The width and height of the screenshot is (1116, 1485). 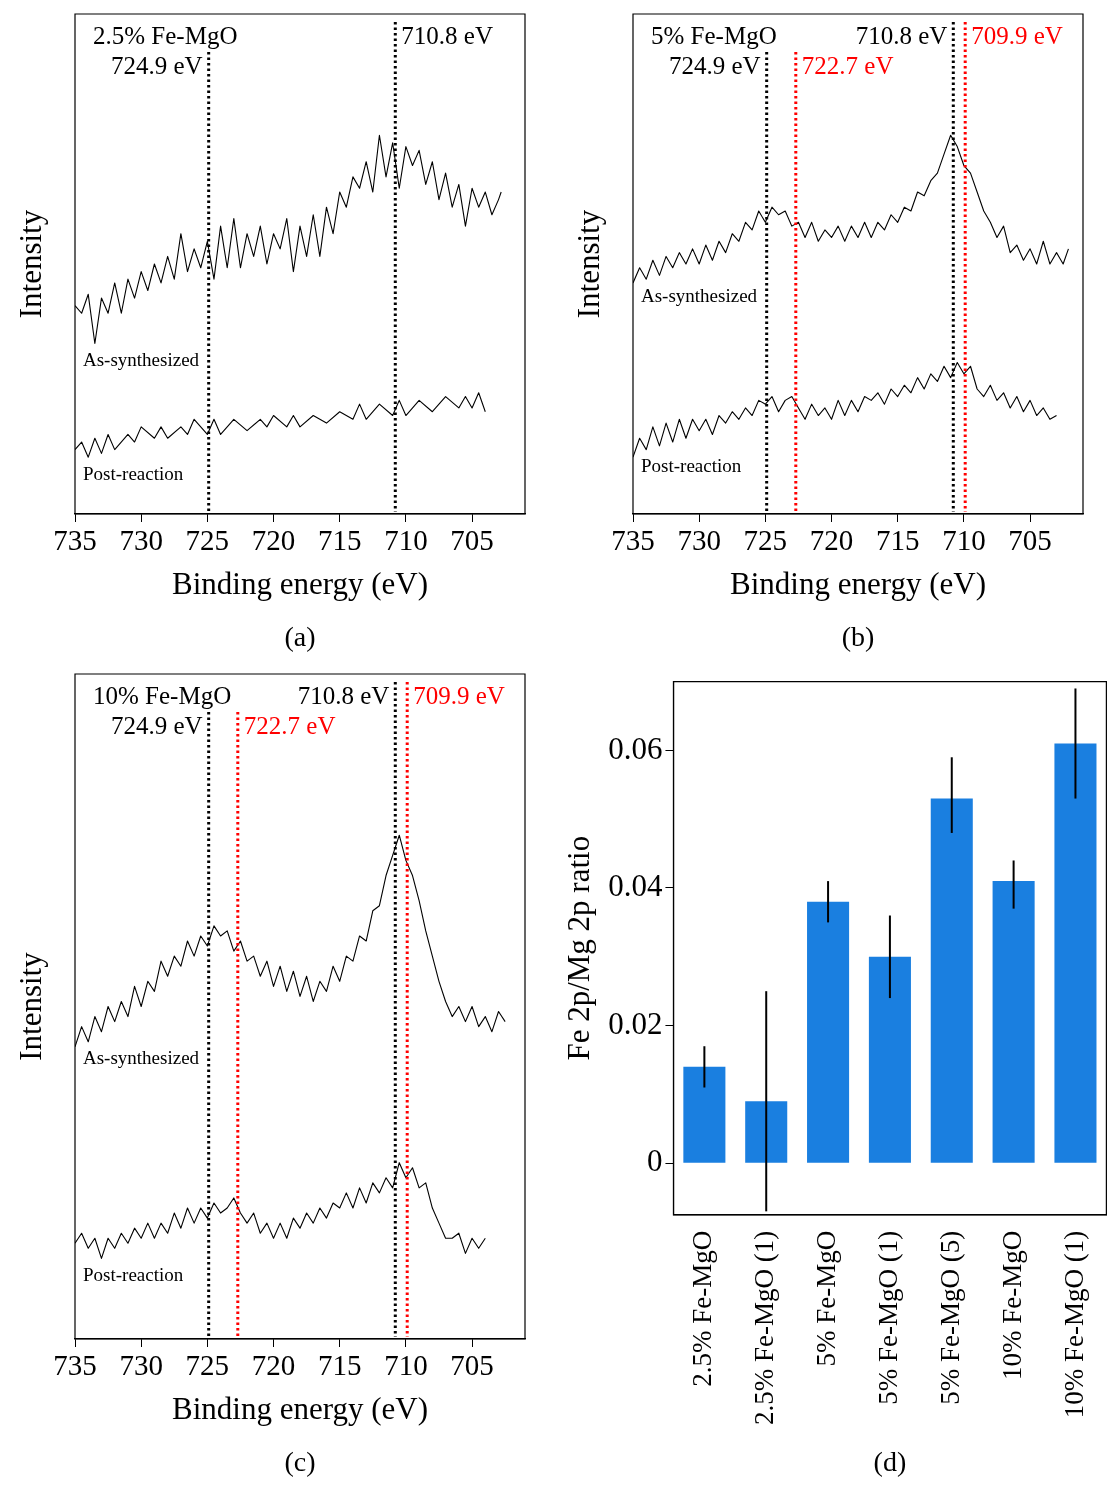 I want to click on x-tick-label: 2.5% Fe-MgO, so click(x=702, y=1308).